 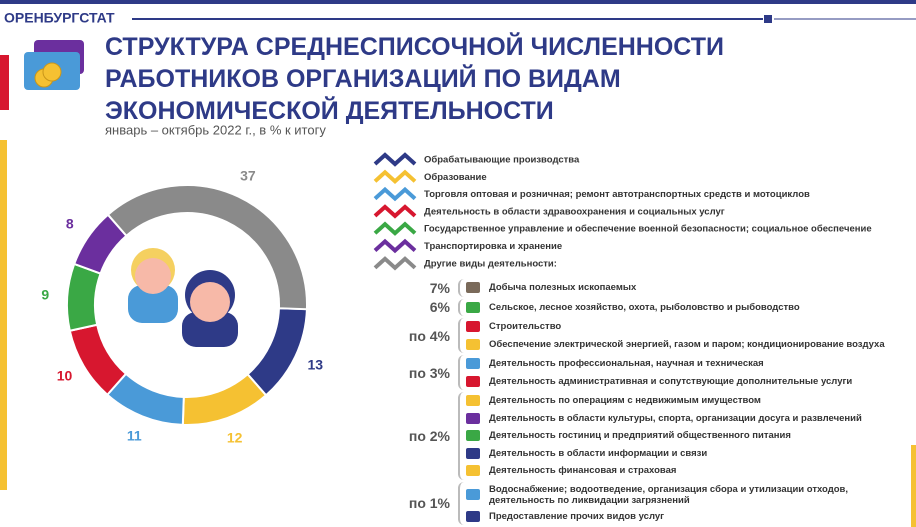 I want to click on breakdown-item: Добыча полезных ископаемых, so click(x=551, y=288).